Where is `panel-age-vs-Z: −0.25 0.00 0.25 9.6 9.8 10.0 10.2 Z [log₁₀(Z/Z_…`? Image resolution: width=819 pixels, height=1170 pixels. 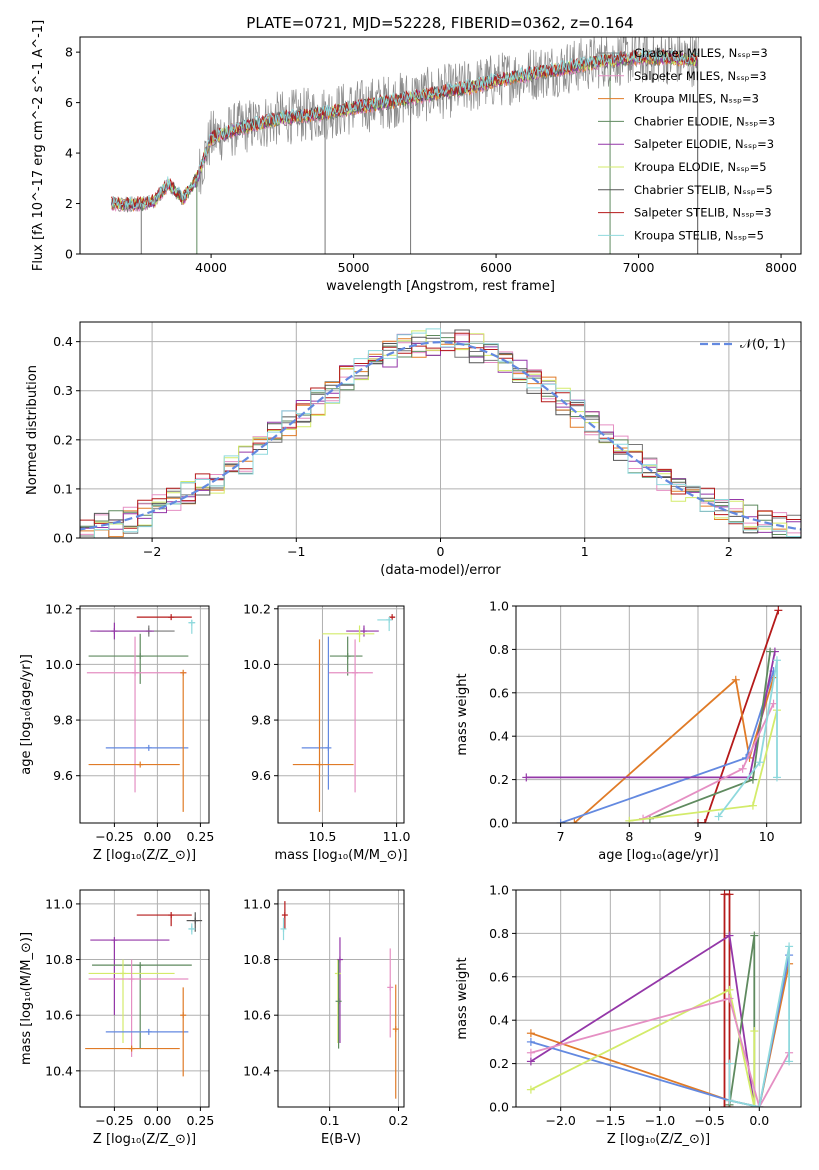 panel-age-vs-Z: −0.25 0.00 0.25 9.6 9.8 10.0 10.2 Z [log₁₀(Z/Z_… is located at coordinates (116, 732).